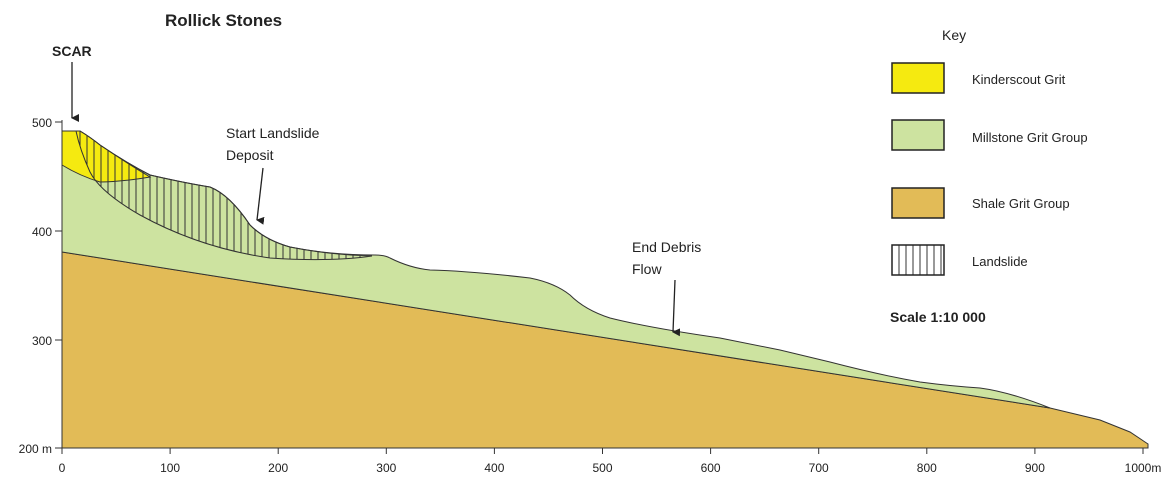 The height and width of the screenshot is (479, 1176). I want to click on key-title: Key, so click(954, 35).